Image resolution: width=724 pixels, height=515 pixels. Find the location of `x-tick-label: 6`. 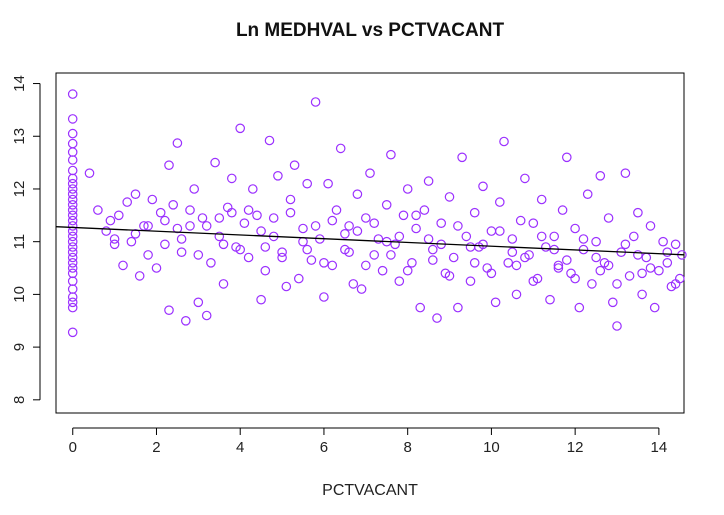

x-tick-label: 6 is located at coordinates (324, 447).